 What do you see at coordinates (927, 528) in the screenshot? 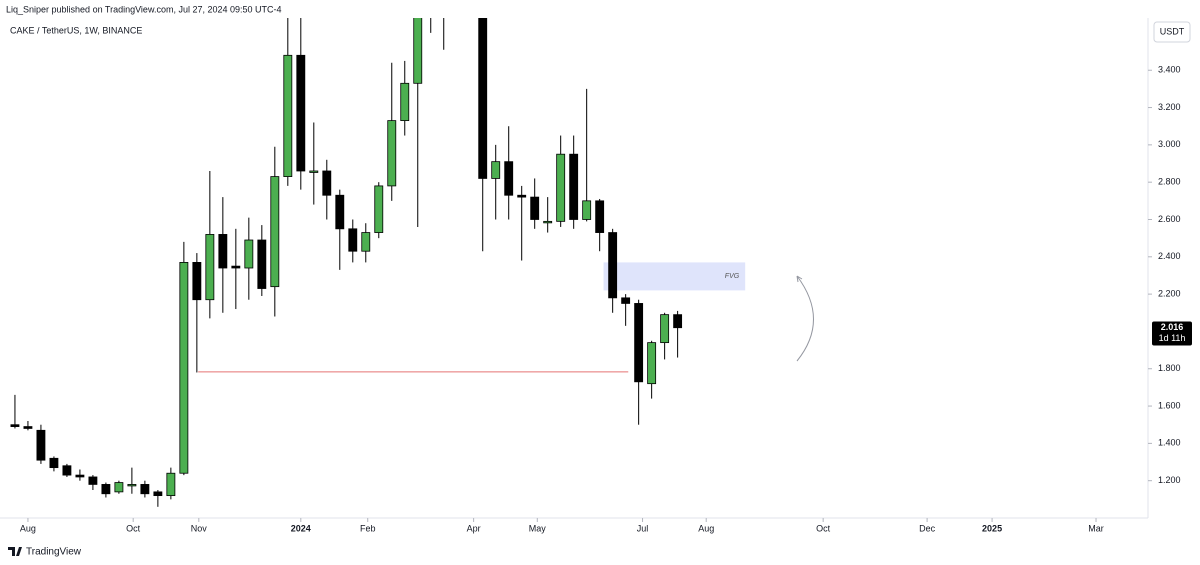
I see `x-tick-label: Dec` at bounding box center [927, 528].